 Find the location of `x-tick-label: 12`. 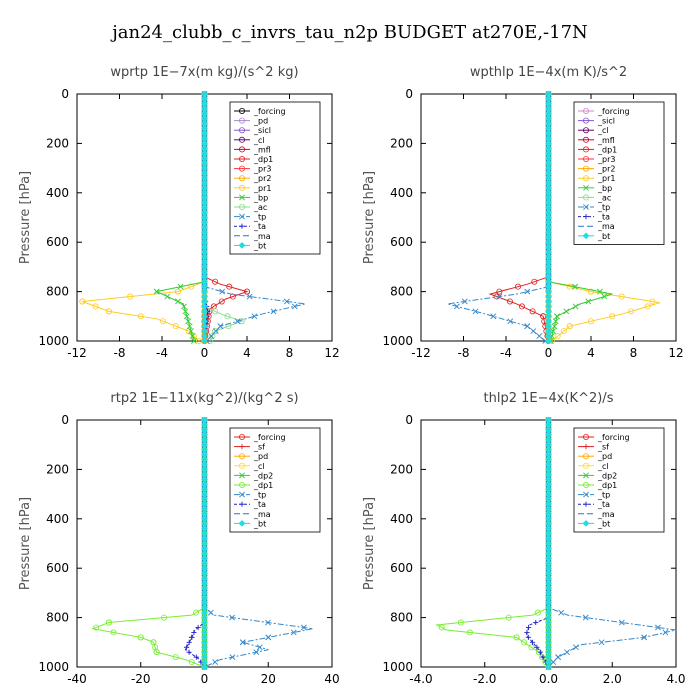

x-tick-label: 12 is located at coordinates (675, 353).